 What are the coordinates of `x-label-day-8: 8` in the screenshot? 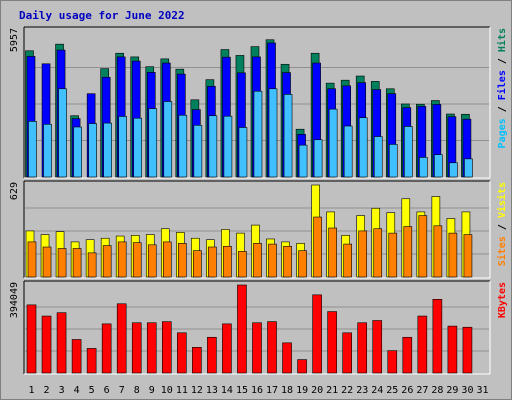 It's located at (137, 390).